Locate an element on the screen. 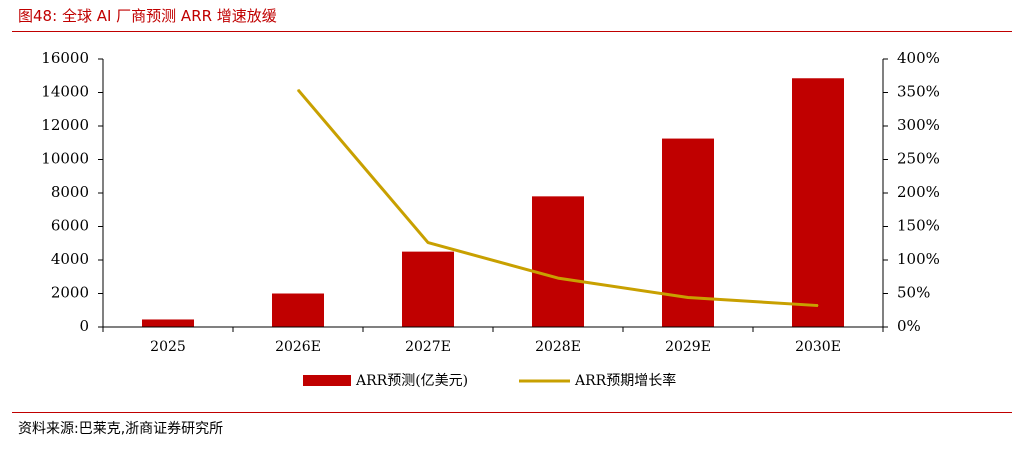  y-left-tick-label: 10000 is located at coordinates (65, 159).